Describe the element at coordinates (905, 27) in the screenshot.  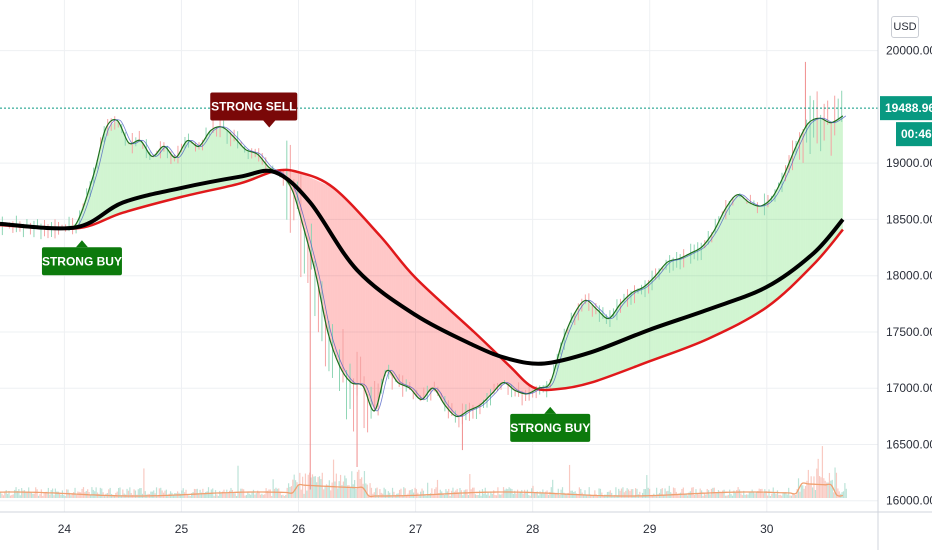
I see `currency-button: USD` at that location.